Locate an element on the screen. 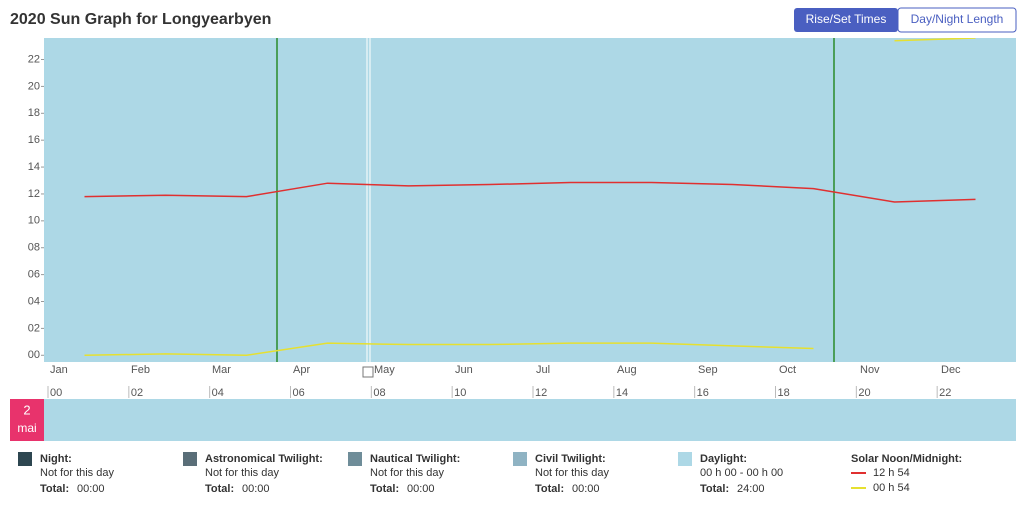 This screenshot has height=509, width=1024. y-tick-label: 14 is located at coordinates (34, 167).